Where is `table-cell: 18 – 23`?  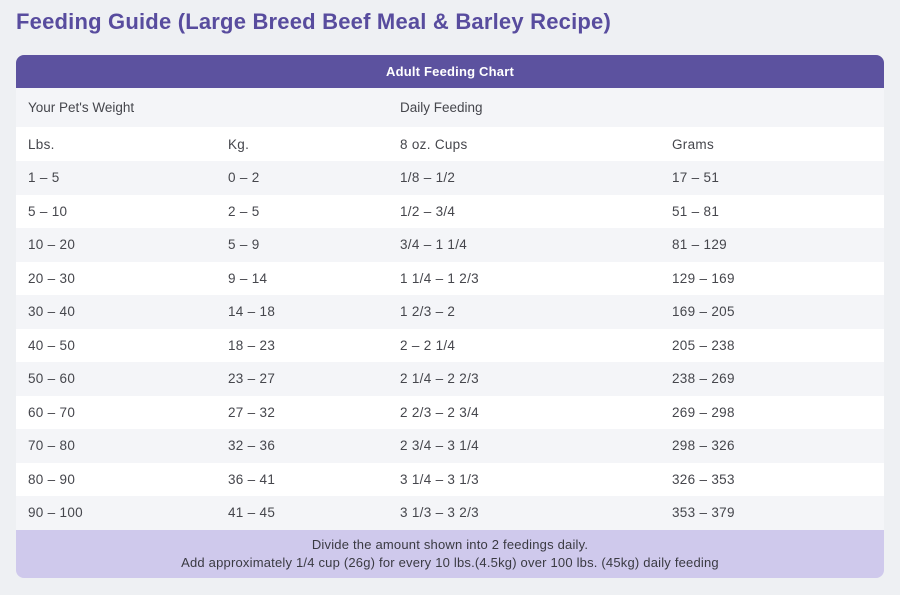
table-cell: 18 – 23 is located at coordinates (252, 345).